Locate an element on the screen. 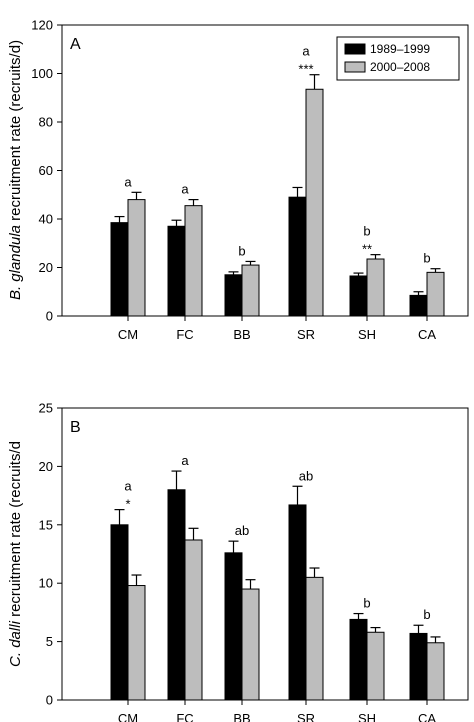  y-tick-label: 100 is located at coordinates (42, 73).